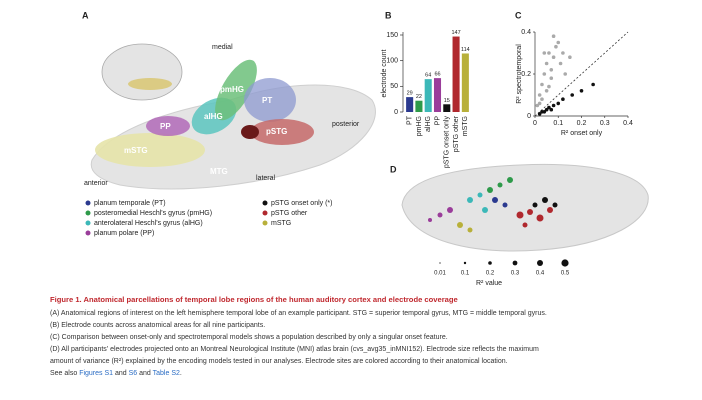 The height and width of the screenshot is (400, 702). What do you see at coordinates (582, 133) in the screenshot?
I see `x-axis-title: R² onset only` at bounding box center [582, 133].